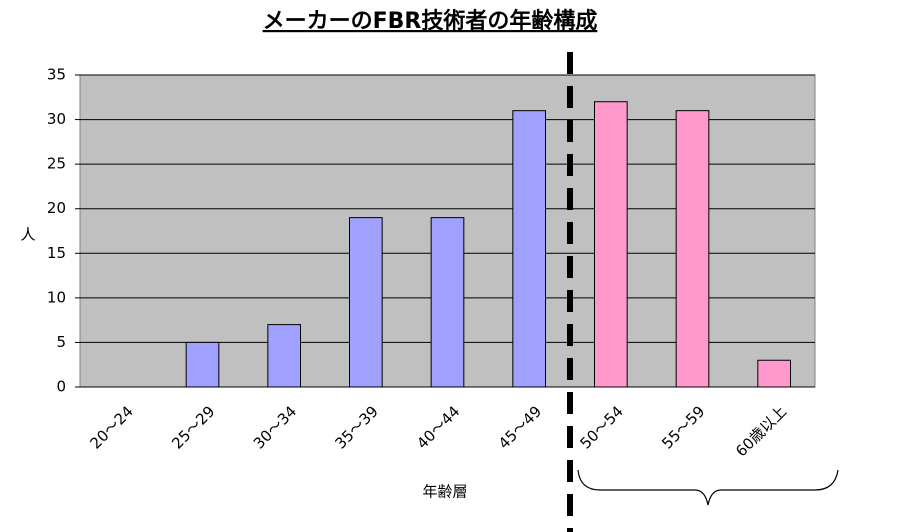 This screenshot has height=532, width=910. I want to click on x-tick-label: 50～54, so click(602, 427).